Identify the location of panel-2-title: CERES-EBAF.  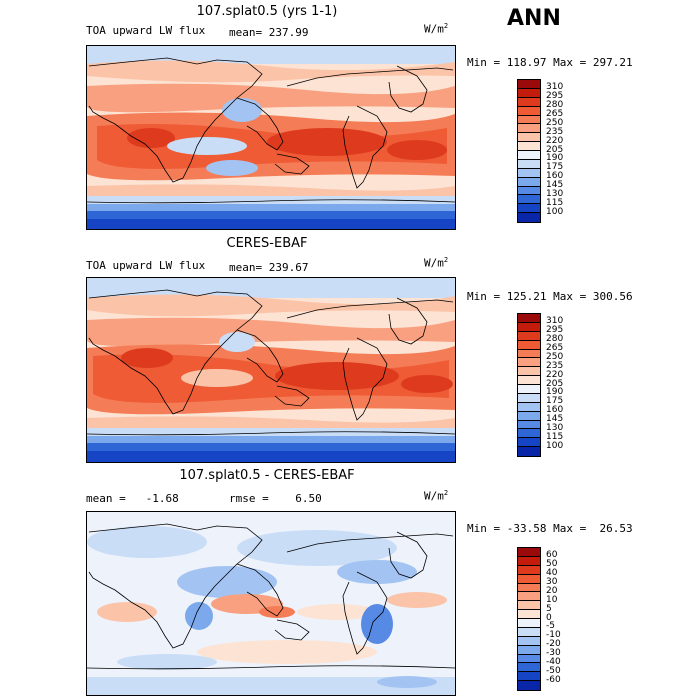
(267, 243).